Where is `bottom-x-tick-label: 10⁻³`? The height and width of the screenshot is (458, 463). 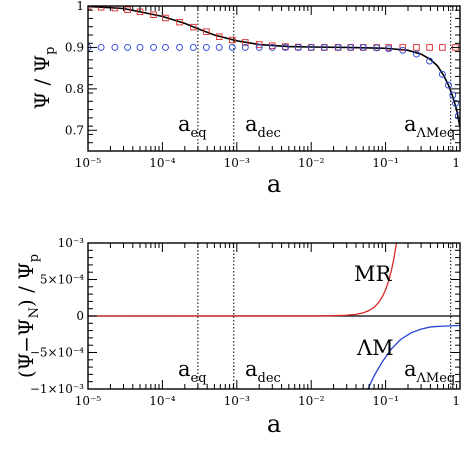 bottom-x-tick-label: 10⁻³ is located at coordinates (237, 401).